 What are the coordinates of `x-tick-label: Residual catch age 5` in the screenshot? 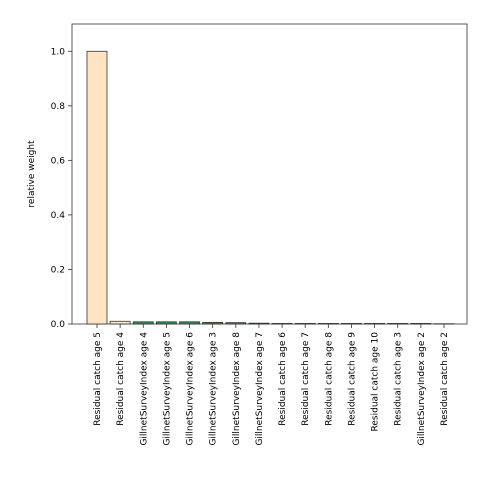 It's located at (98, 379).